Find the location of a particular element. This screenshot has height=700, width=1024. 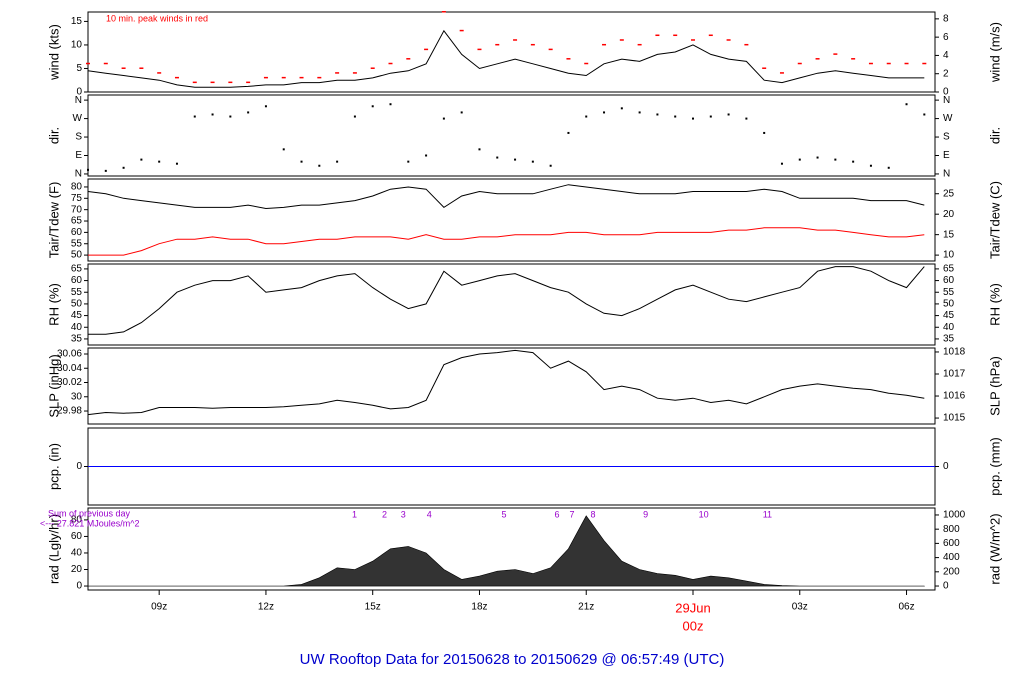

y2-tick-label: 0 is located at coordinates (946, 92).